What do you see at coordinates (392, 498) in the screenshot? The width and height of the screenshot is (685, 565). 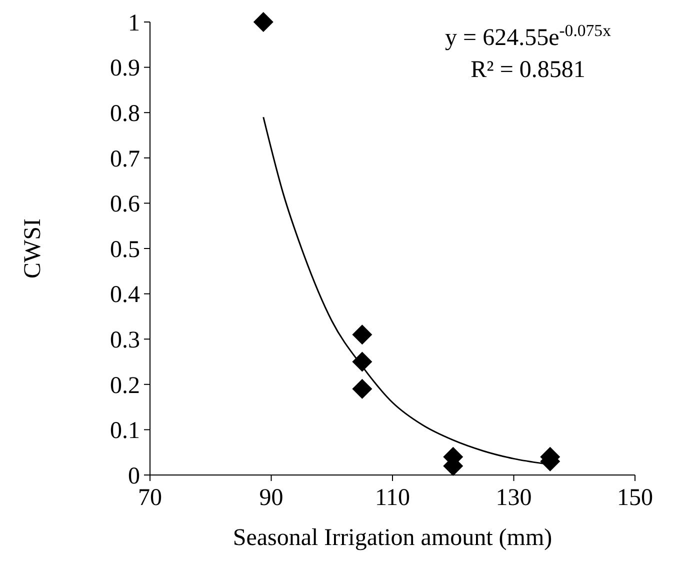 I see `x-tick-label: 110` at bounding box center [392, 498].